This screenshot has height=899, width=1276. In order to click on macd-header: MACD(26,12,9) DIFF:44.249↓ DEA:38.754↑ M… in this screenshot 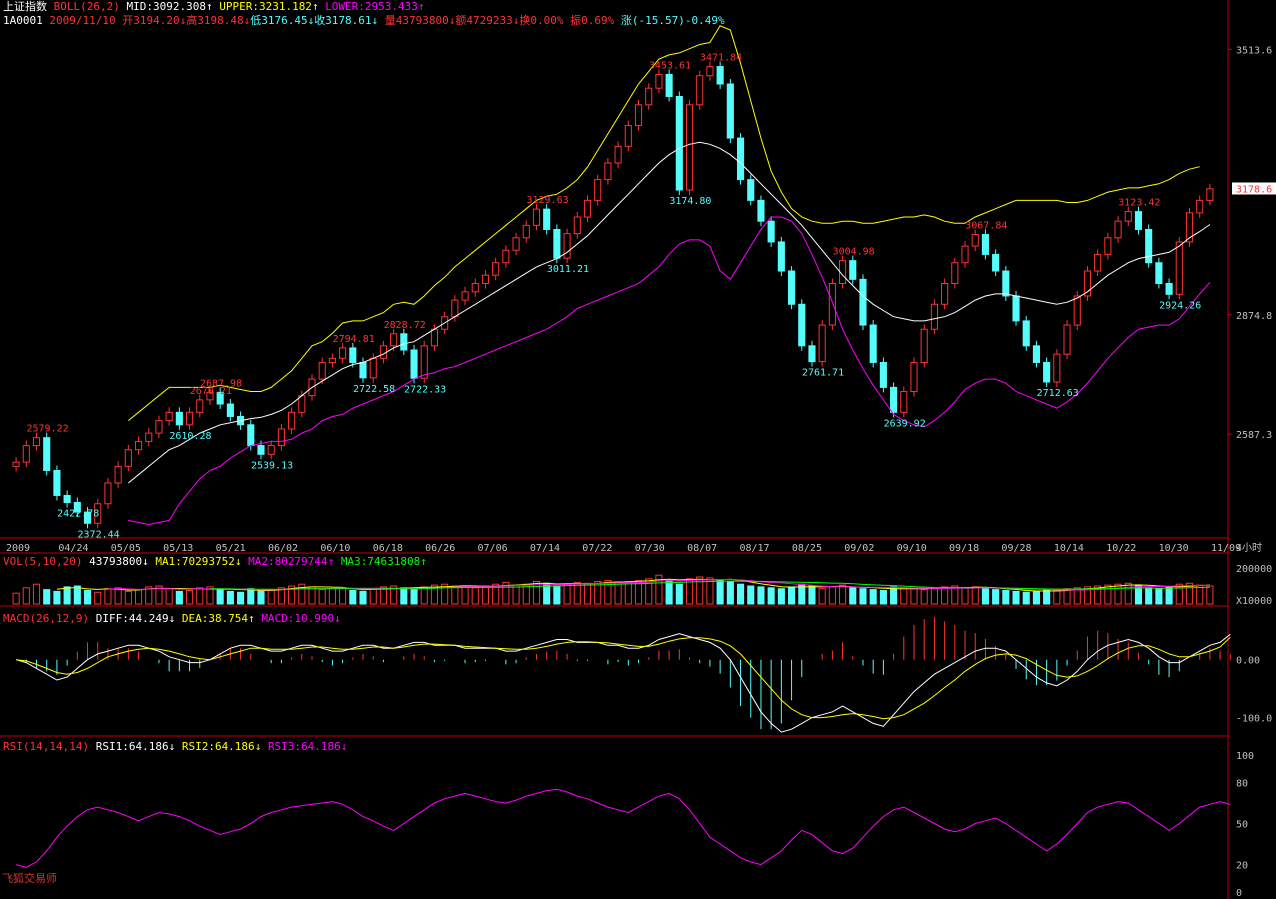, I will do `click(172, 618)`.